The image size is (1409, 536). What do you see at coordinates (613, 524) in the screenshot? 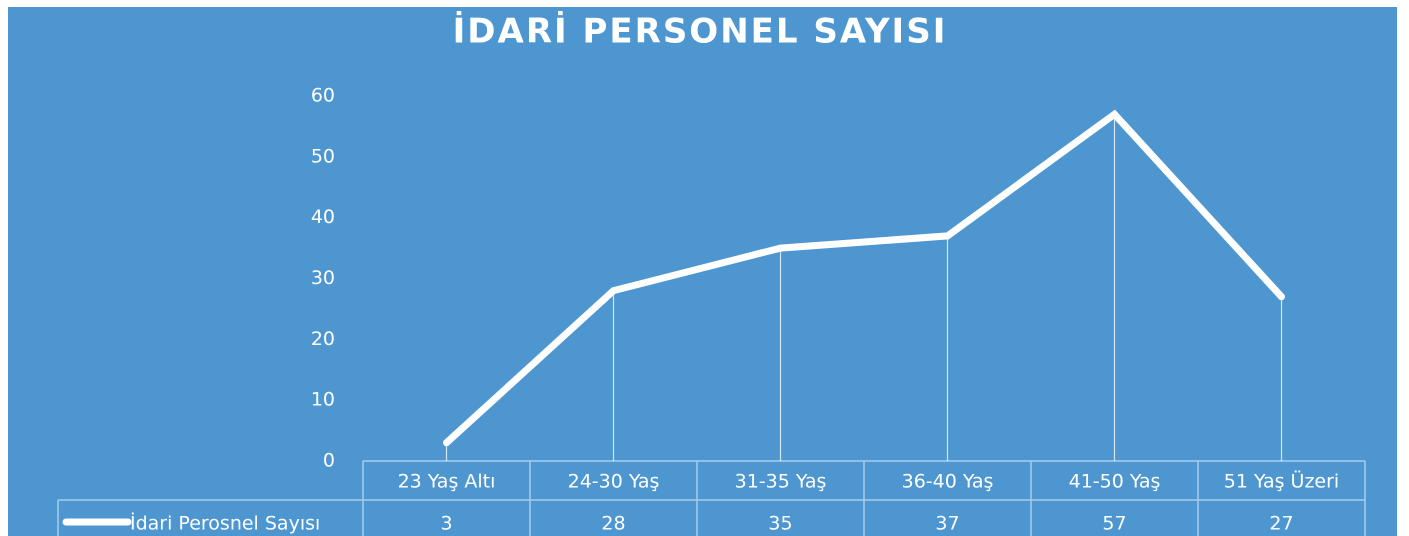
I see `table-value: 28` at bounding box center [613, 524].